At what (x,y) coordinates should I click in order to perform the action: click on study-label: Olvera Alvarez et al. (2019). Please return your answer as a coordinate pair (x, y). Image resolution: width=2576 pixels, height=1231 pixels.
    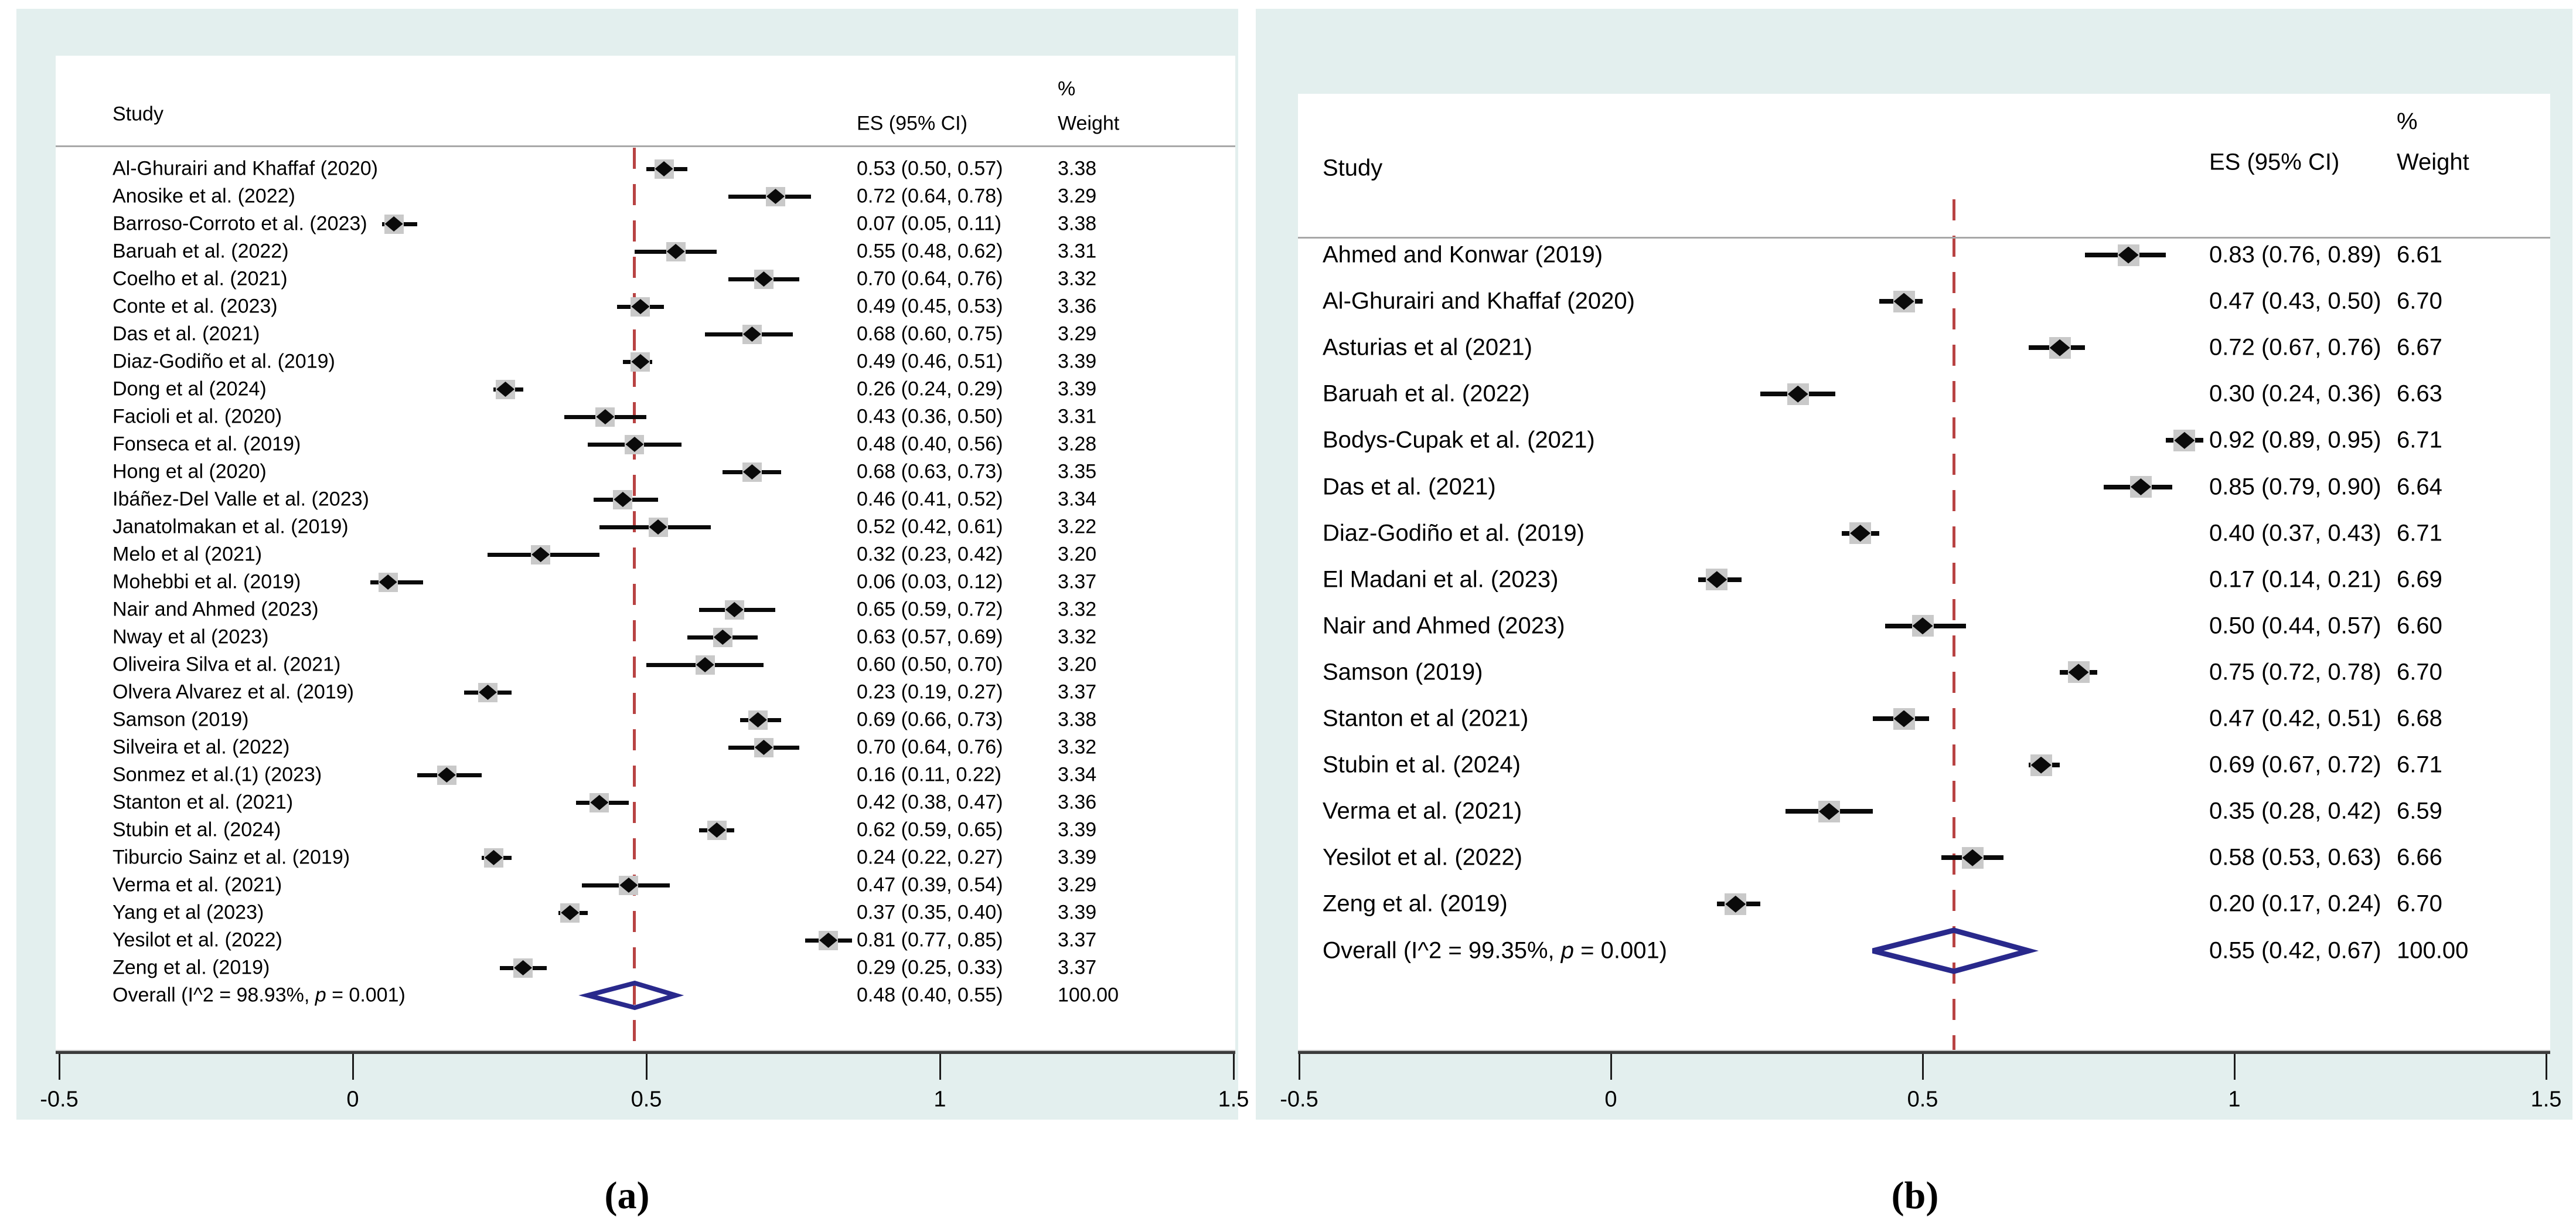
    Looking at the image, I should click on (233, 692).